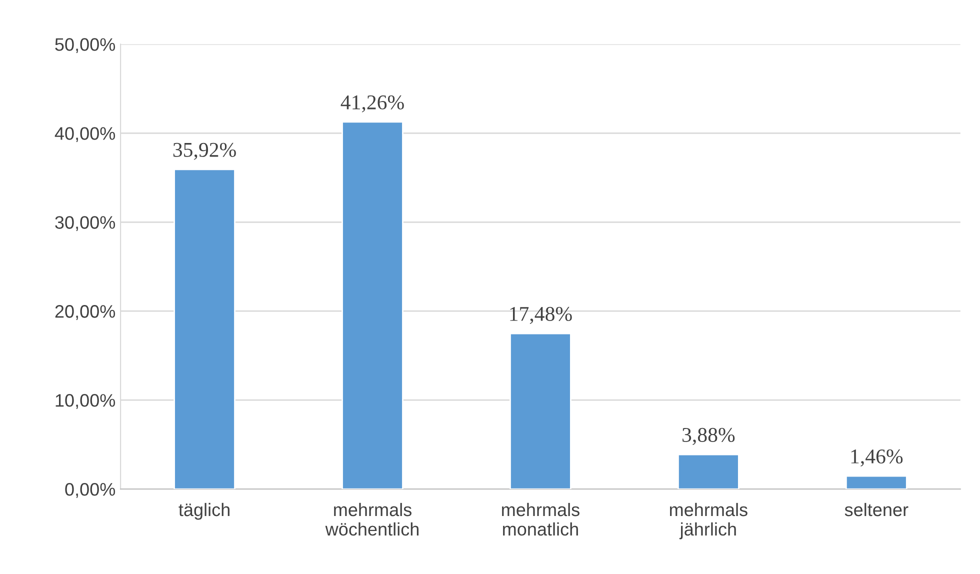 This screenshot has width=980, height=574. Describe the element at coordinates (371, 519) in the screenshot. I see `x-tick-label: mehrmals wöchentlich` at that location.